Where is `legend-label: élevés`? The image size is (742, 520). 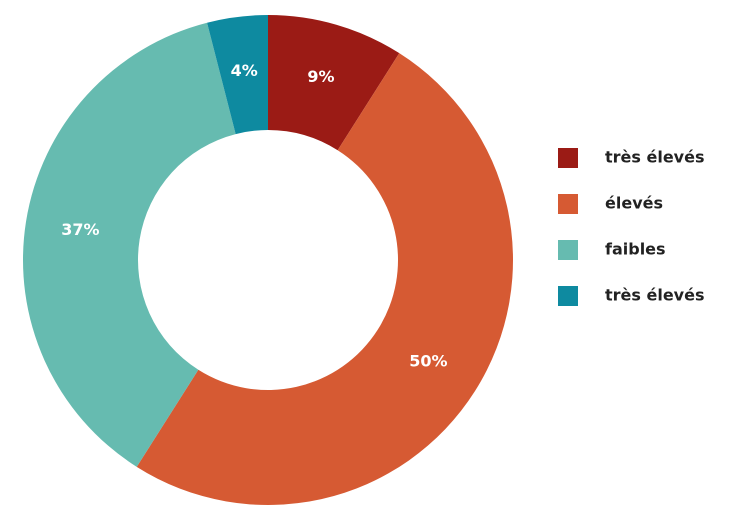
legend-label: élevés is located at coordinates (634, 203).